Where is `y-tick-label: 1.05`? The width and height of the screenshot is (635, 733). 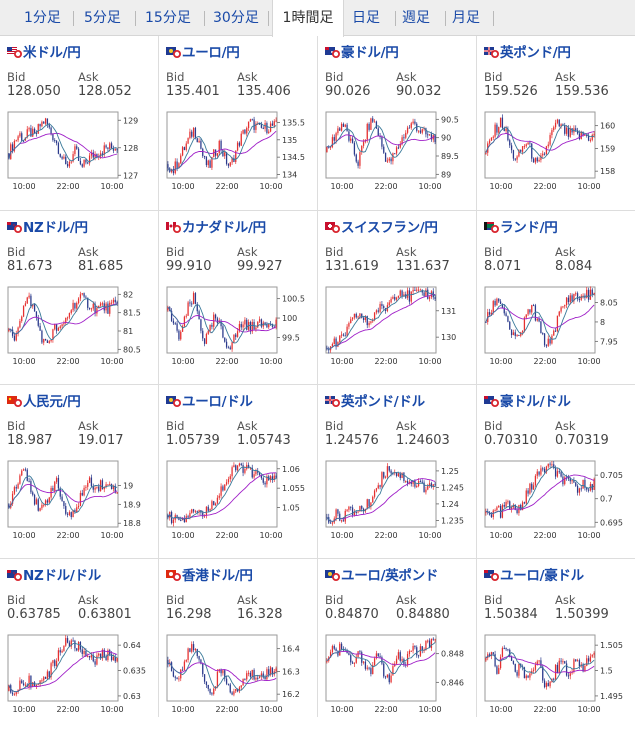
y-tick-label: 1.05 is located at coordinates (291, 508).